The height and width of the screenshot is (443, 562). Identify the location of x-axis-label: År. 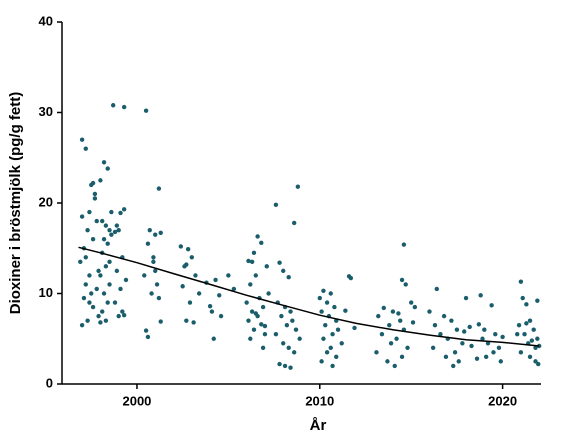
(318, 425).